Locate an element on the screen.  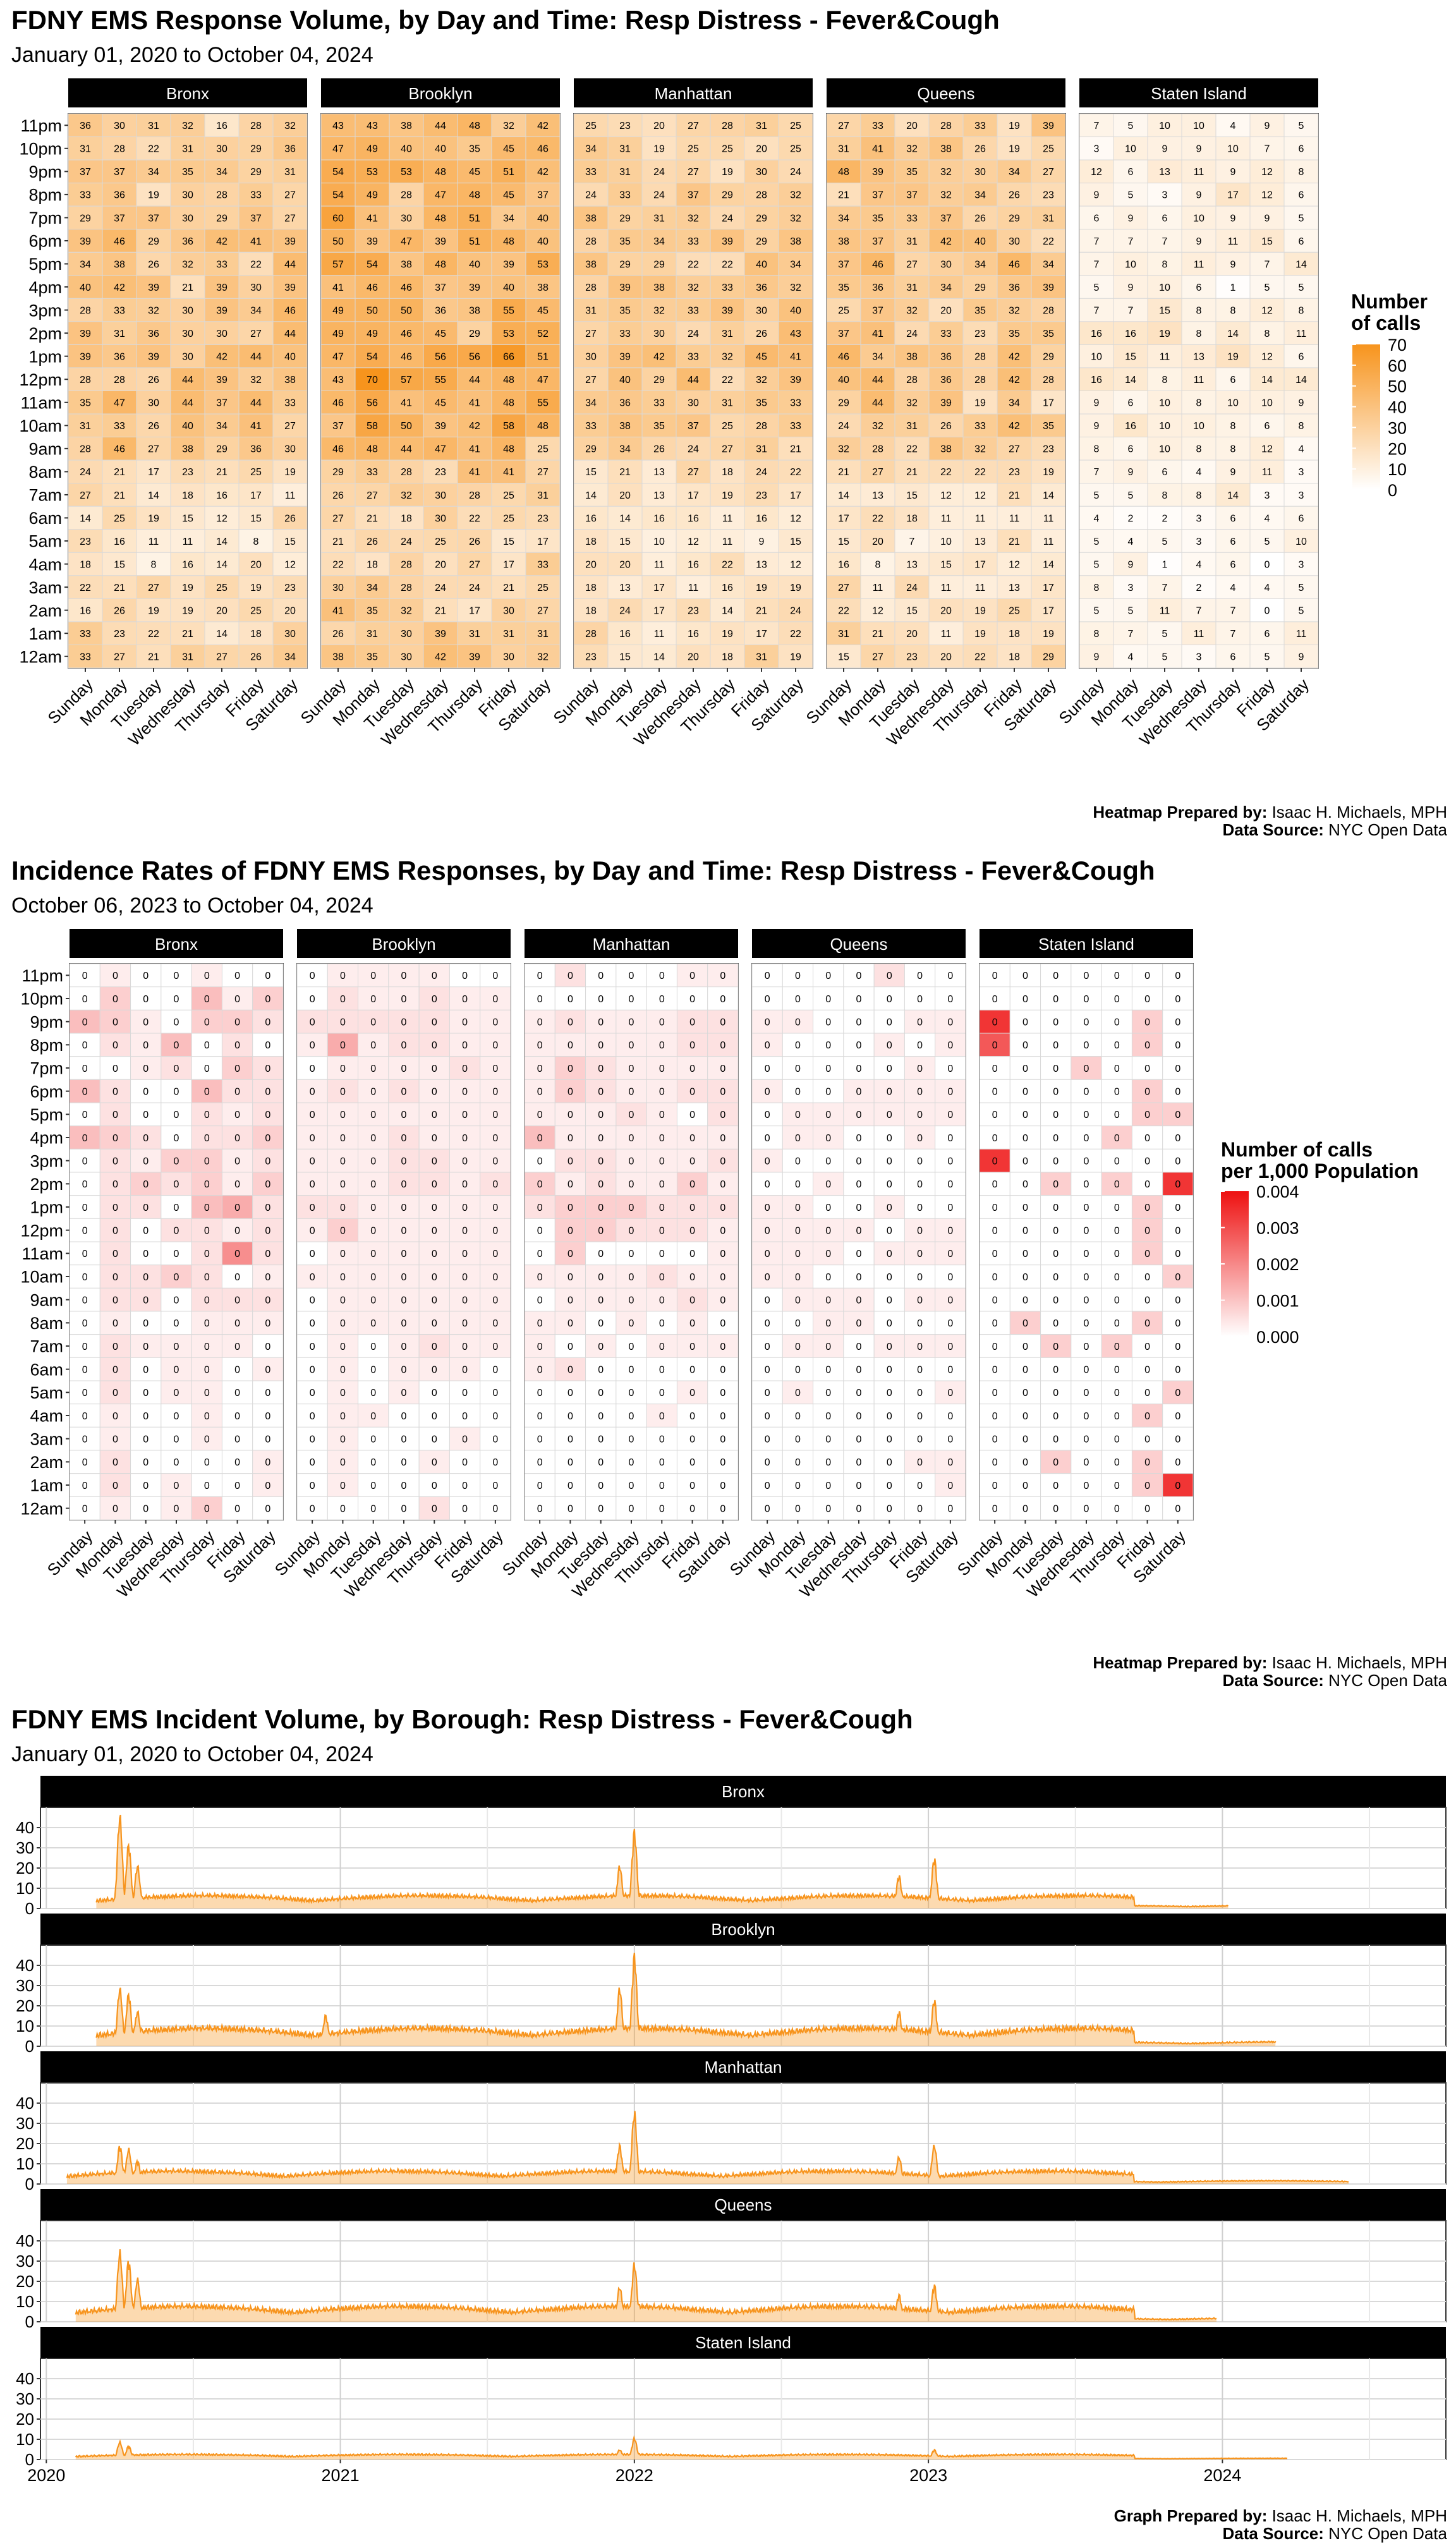
cell-label: 28 is located at coordinates (119, 380).